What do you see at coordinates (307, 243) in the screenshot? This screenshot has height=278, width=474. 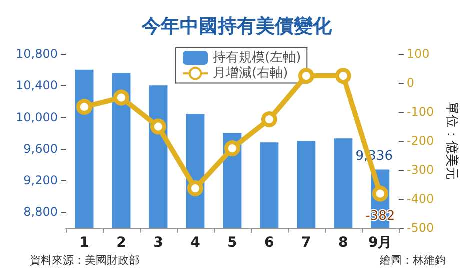 I see `x-tick-label: 7` at bounding box center [307, 243].